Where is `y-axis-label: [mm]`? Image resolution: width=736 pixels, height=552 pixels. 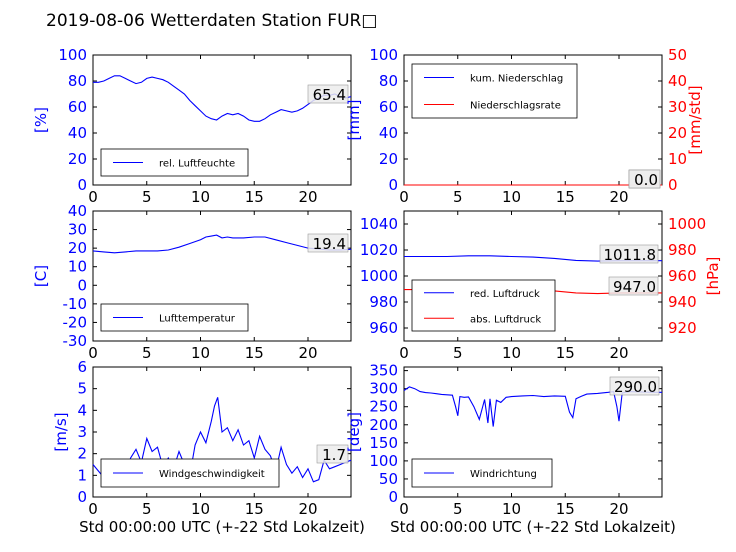
y-axis-label: [mm] is located at coordinates (354, 120).